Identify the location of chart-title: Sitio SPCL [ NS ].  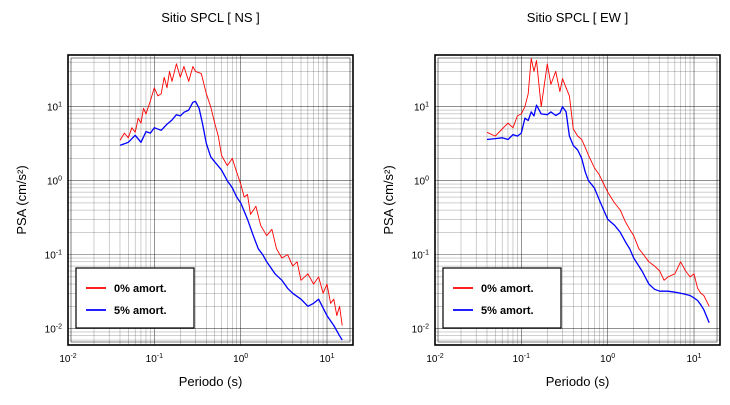
(210, 17).